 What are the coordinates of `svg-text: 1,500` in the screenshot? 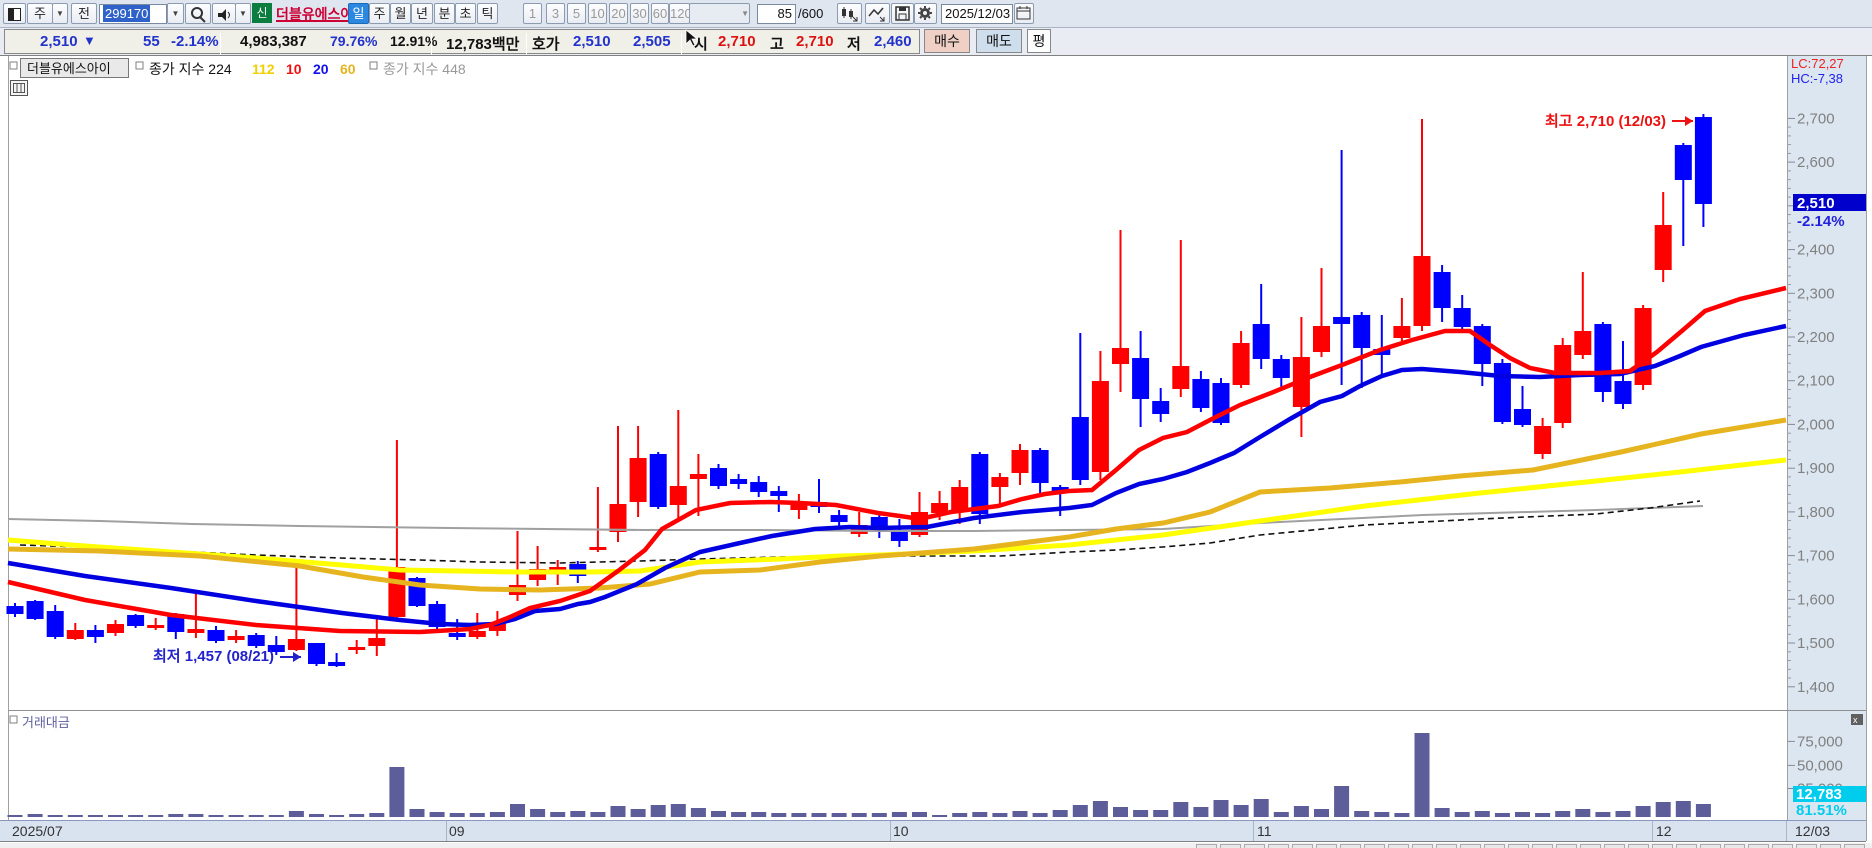 It's located at (1816, 643).